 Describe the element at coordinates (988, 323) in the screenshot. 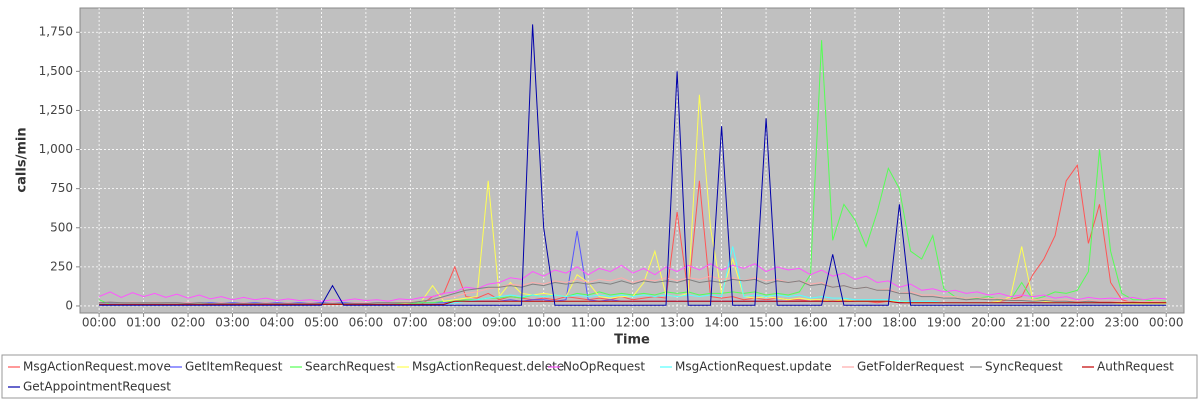

I see `x-tick-label: 20:00` at that location.